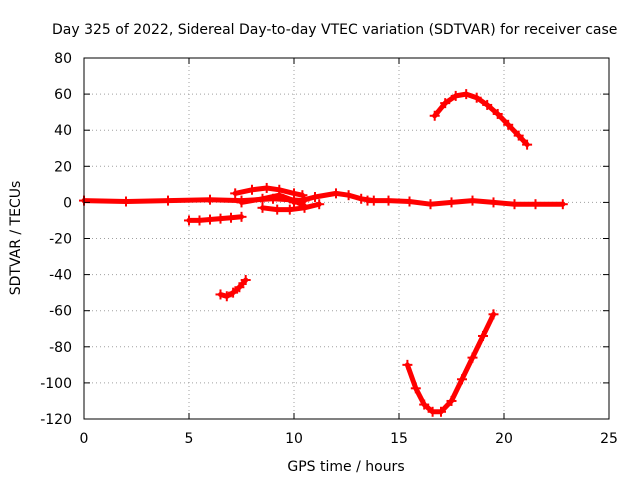  Describe the element at coordinates (504, 439) in the screenshot. I see `x-tick-label: 20` at that location.